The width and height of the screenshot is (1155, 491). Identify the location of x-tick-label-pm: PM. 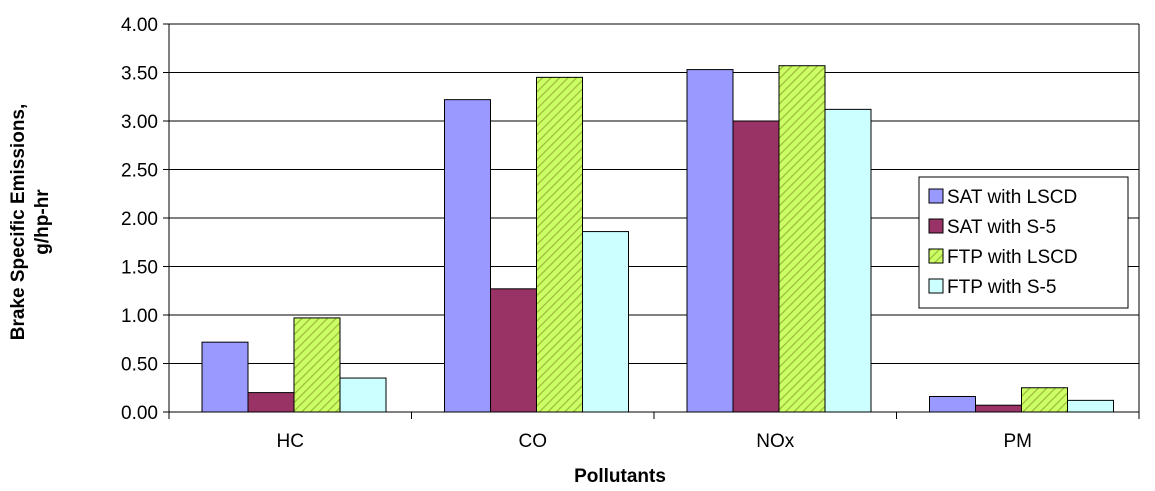
(1018, 441).